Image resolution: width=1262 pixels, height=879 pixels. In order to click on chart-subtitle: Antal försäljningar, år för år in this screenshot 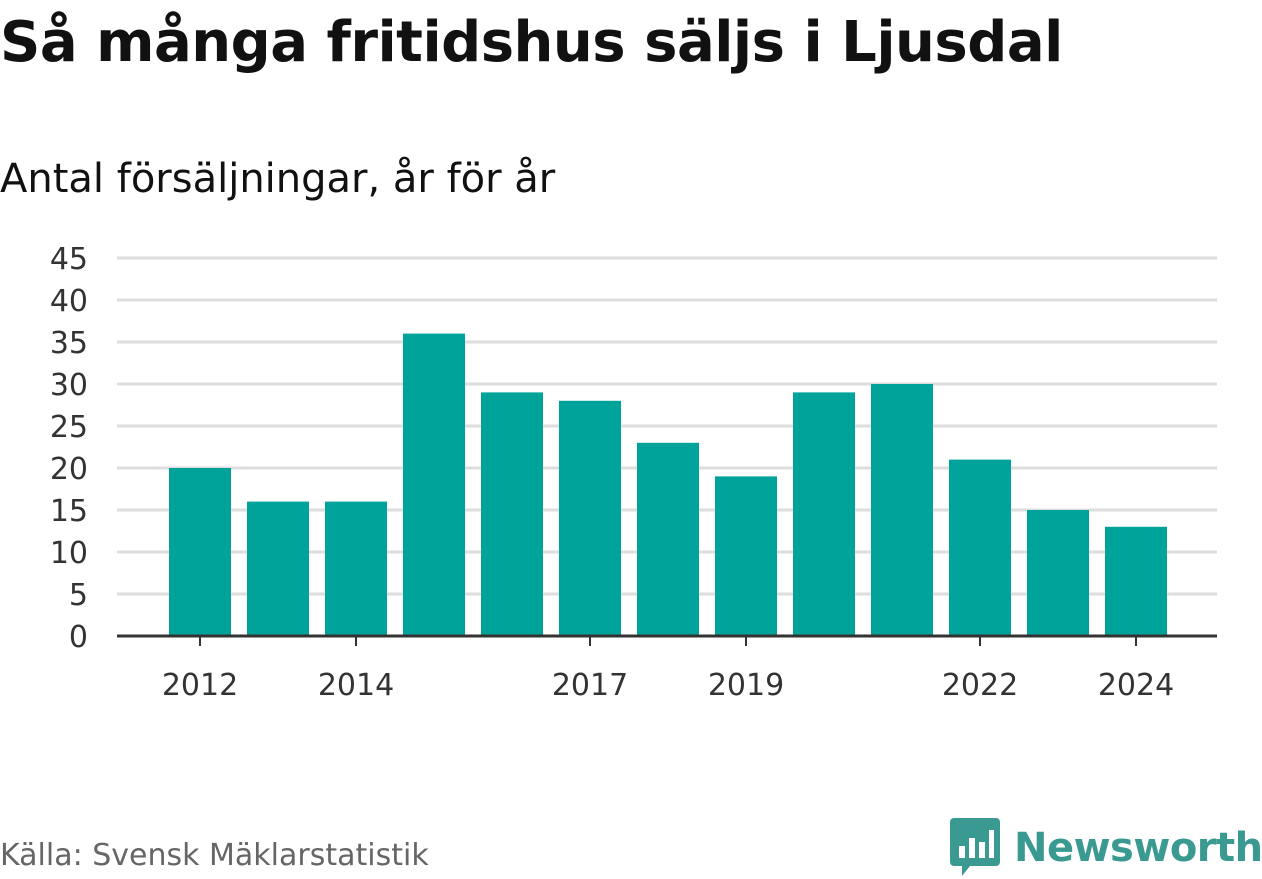, I will do `click(278, 179)`.